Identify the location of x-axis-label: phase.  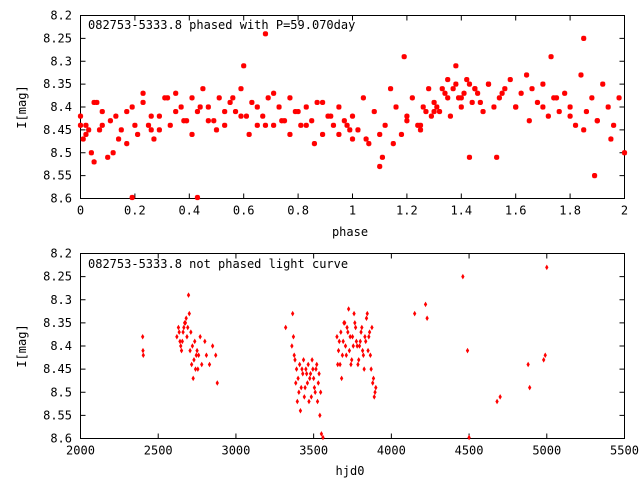
(350, 232).